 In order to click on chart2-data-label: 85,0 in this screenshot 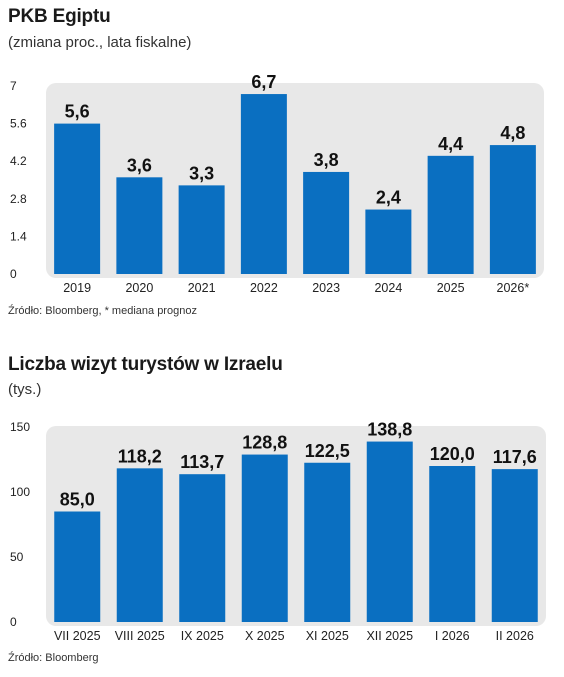, I will do `click(77, 500)`.